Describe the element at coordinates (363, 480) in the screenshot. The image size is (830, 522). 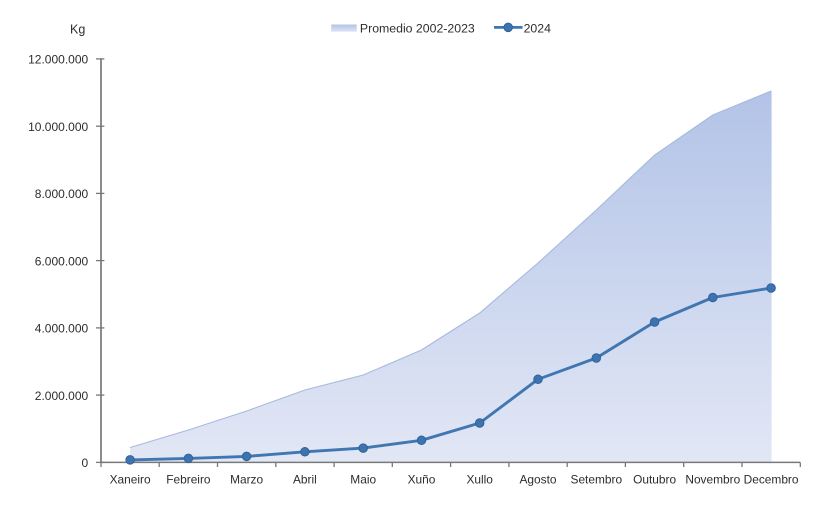
I see `svg-text: Maio` at that location.